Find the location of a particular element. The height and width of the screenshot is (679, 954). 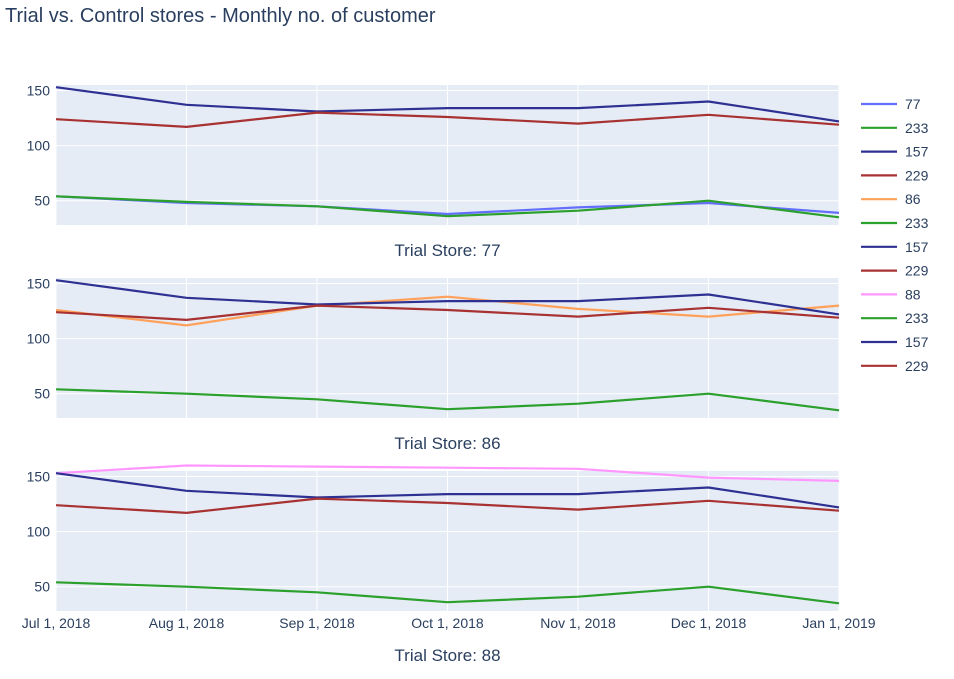

x-tick-label: Jul 1, 2018 is located at coordinates (56, 623).